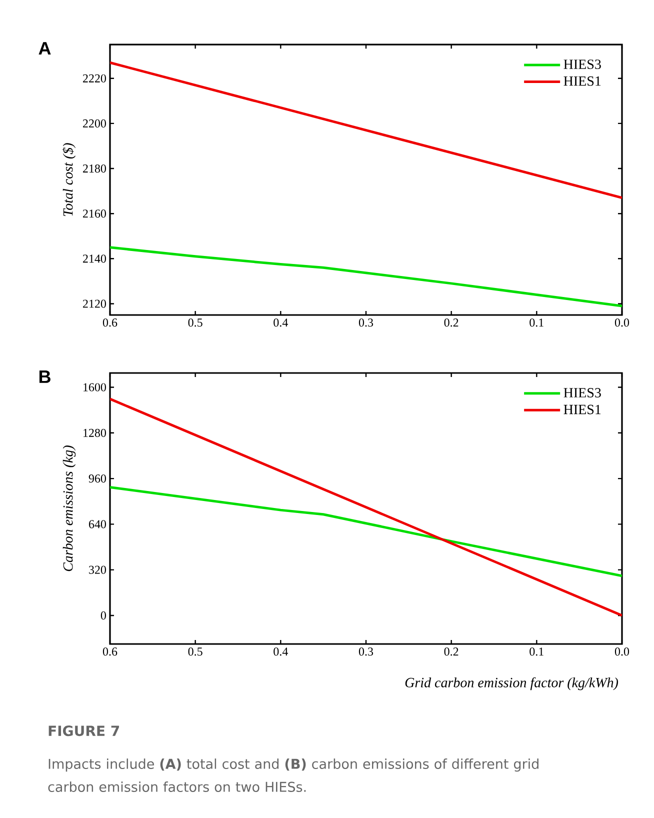 The width and height of the screenshot is (654, 818). Describe the element at coordinates (94, 258) in the screenshot. I see `y-tick-label: 2140` at that location.